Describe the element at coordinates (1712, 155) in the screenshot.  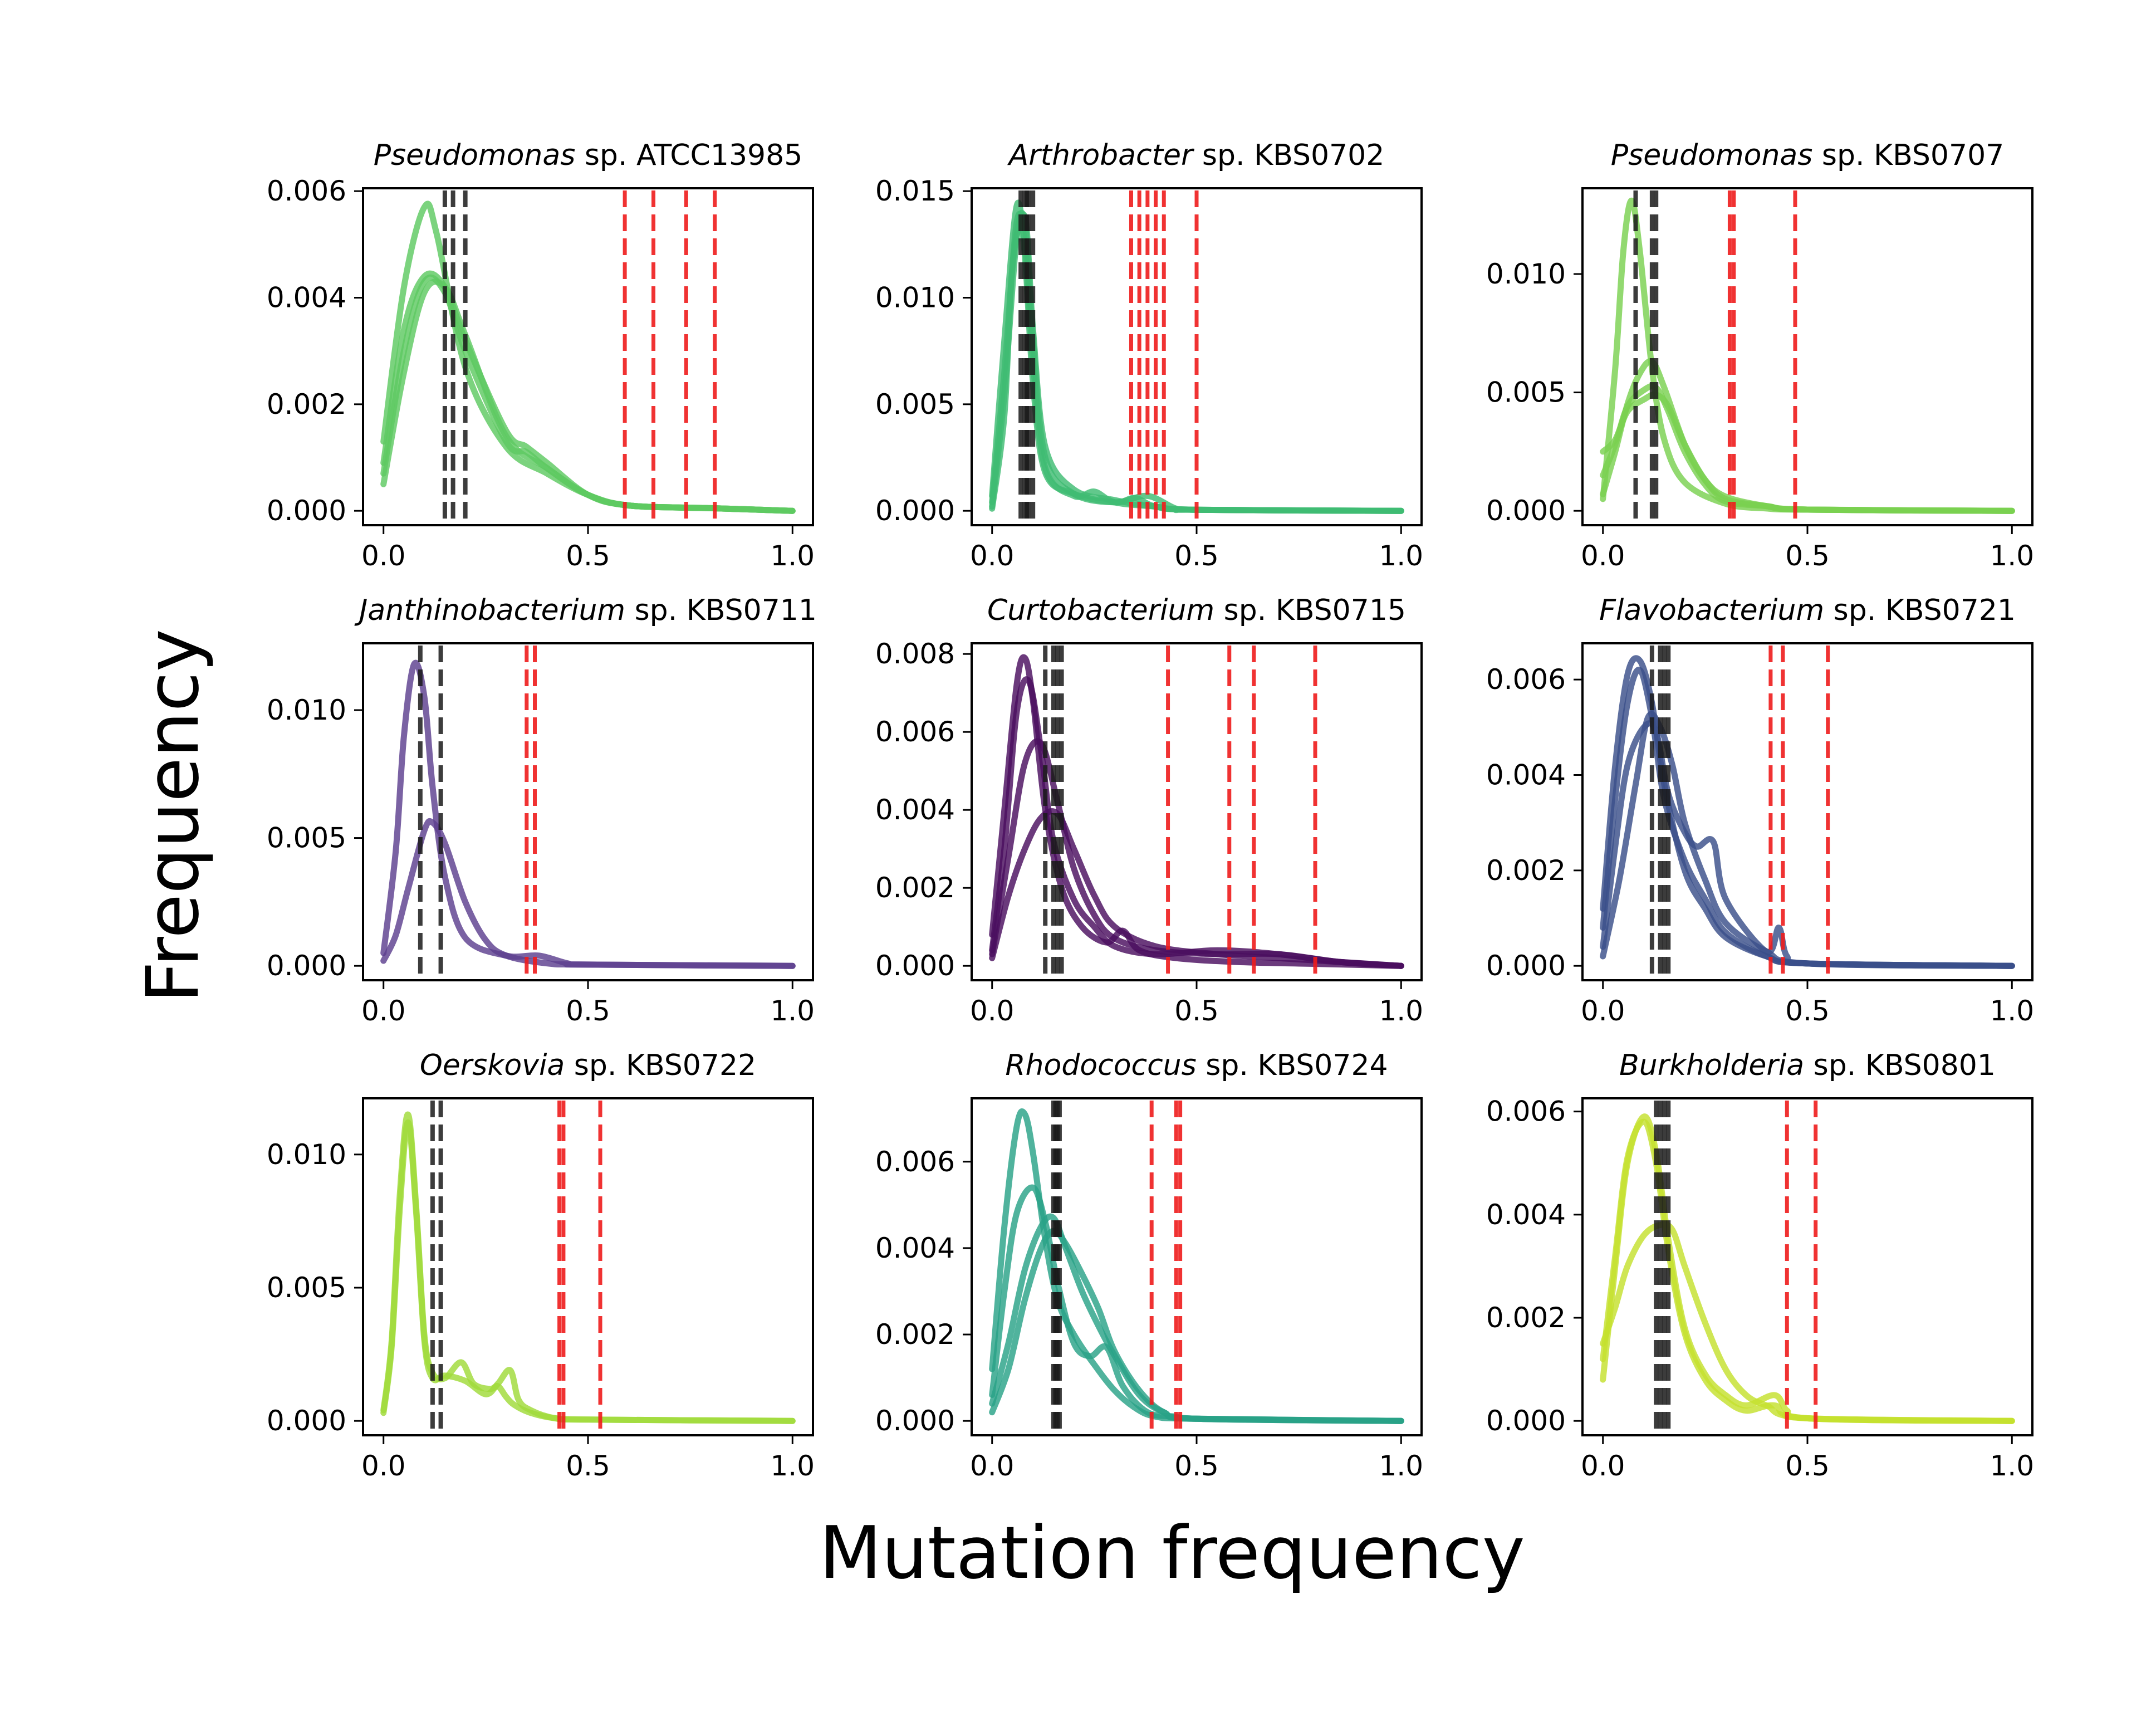
I see `title-genus: Pseudomonas` at that location.